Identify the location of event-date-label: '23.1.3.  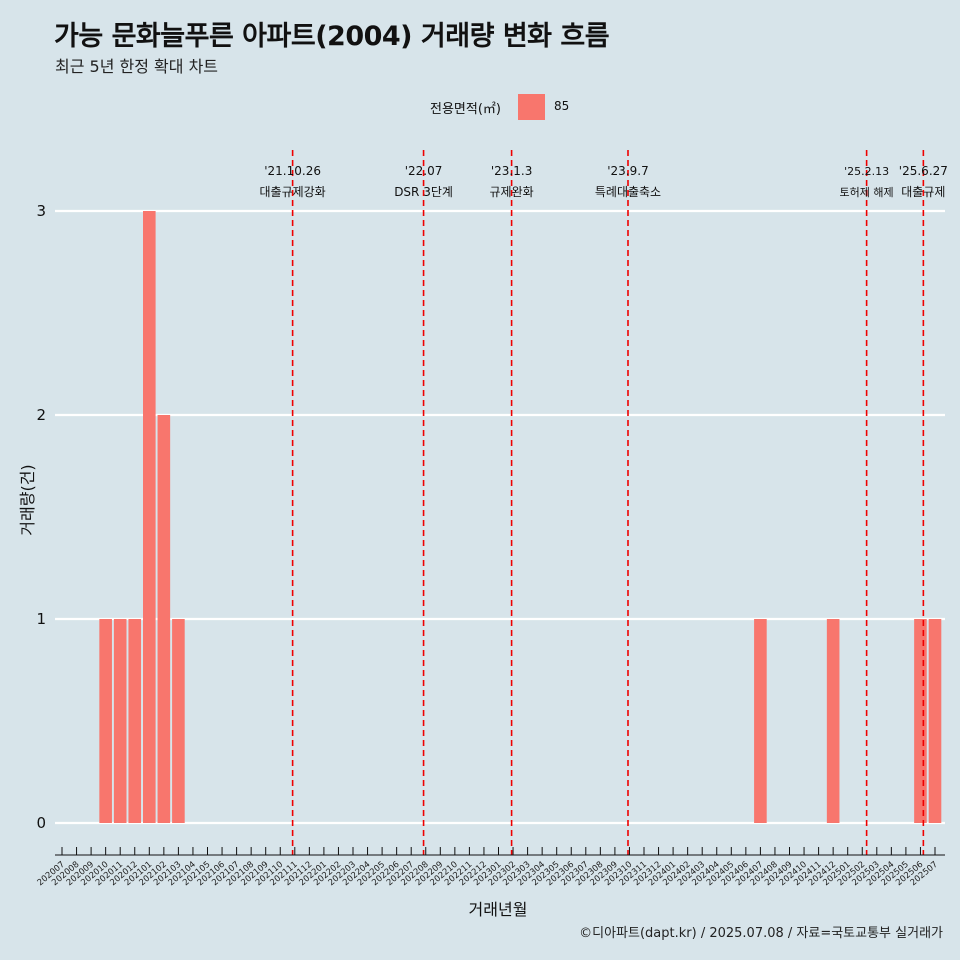
(511, 171).